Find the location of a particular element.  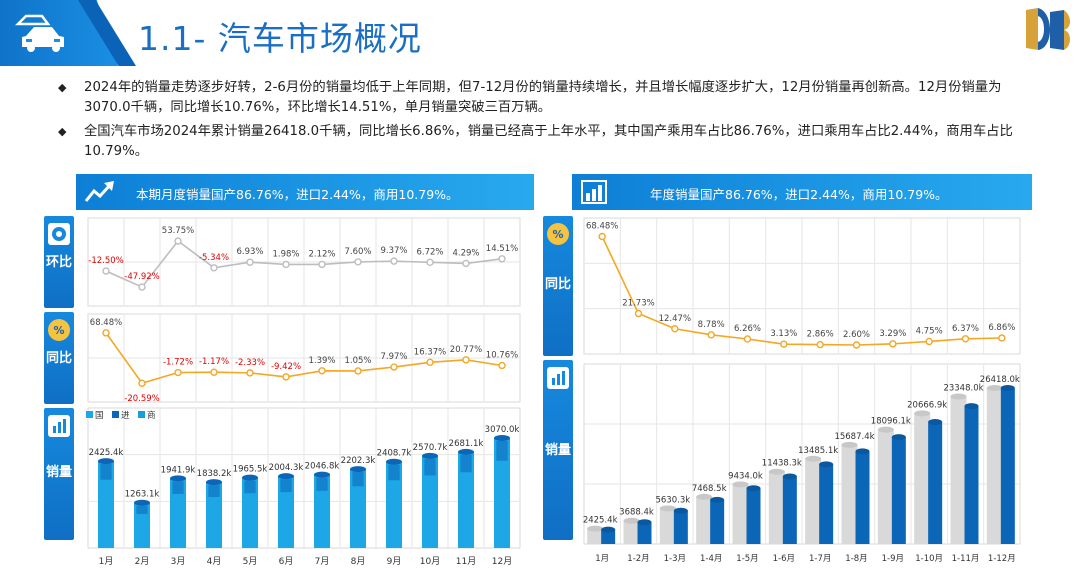

data-label: 1.39% is located at coordinates (321, 361).